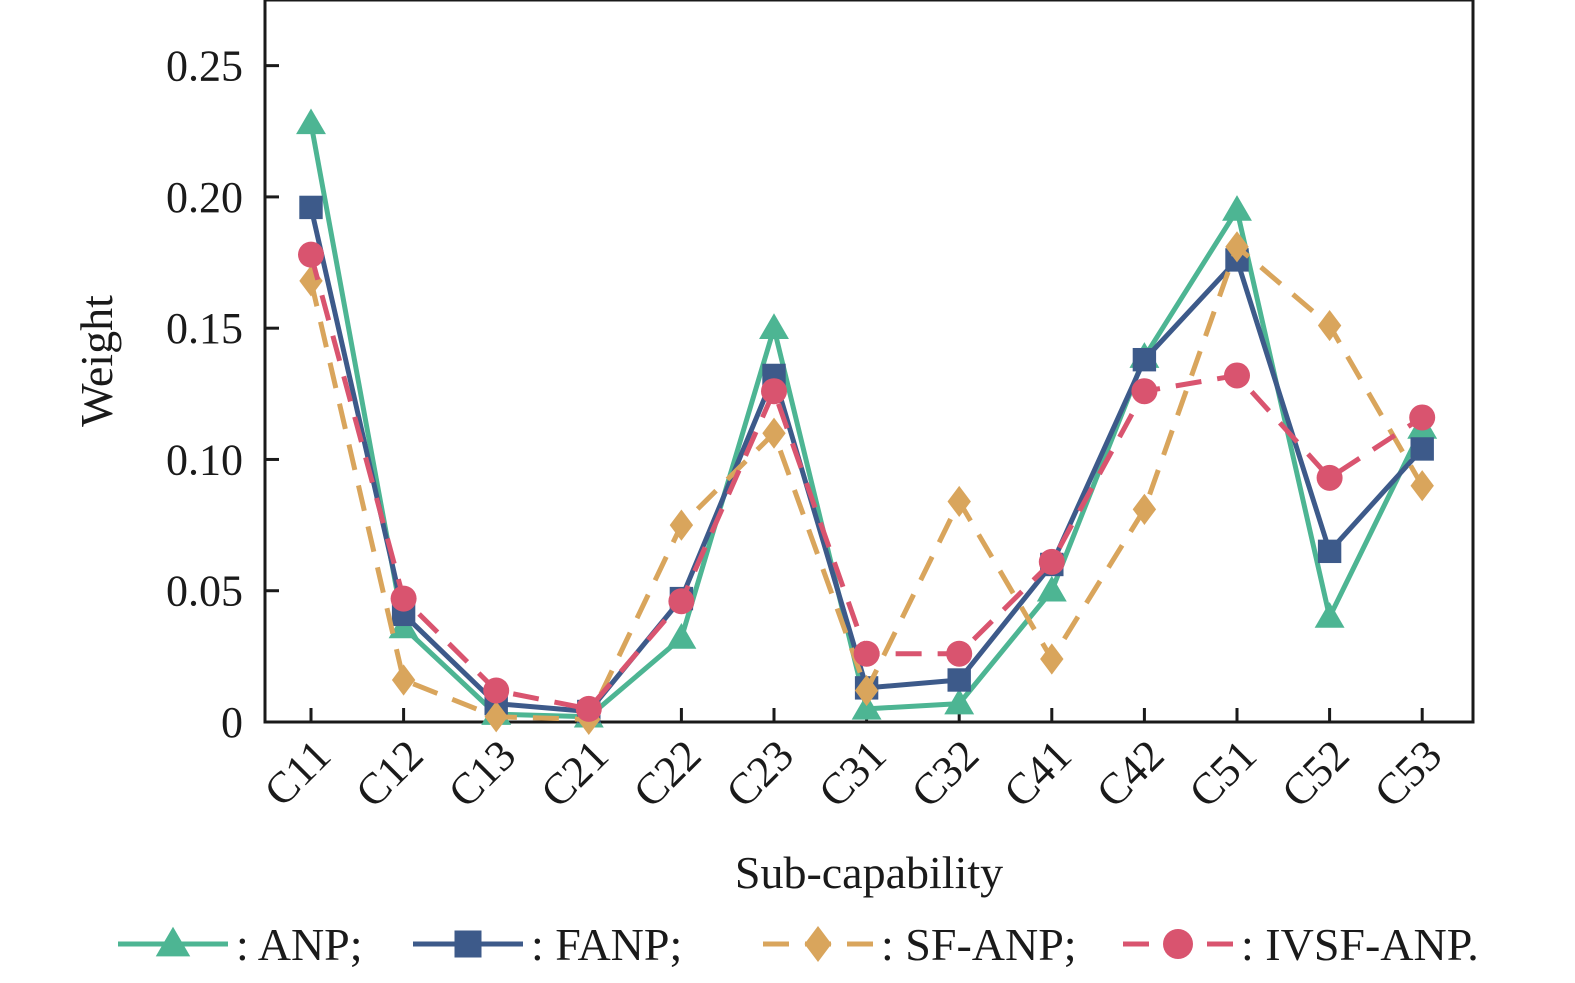 Image resolution: width=1575 pixels, height=983 pixels. Describe the element at coordinates (222, 394) in the screenshot. I see `y-axis: 0 0.05 0.10 0.15 0.20 0.25` at that location.